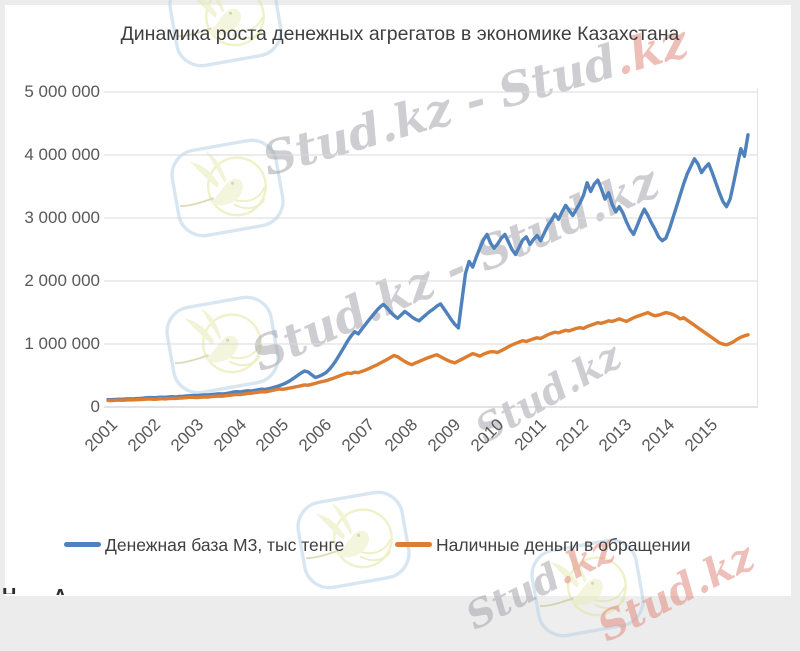 The width and height of the screenshot is (800, 651). What do you see at coordinates (62, 591) in the screenshot?
I see `clipped-text-fragment: А` at bounding box center [62, 591].